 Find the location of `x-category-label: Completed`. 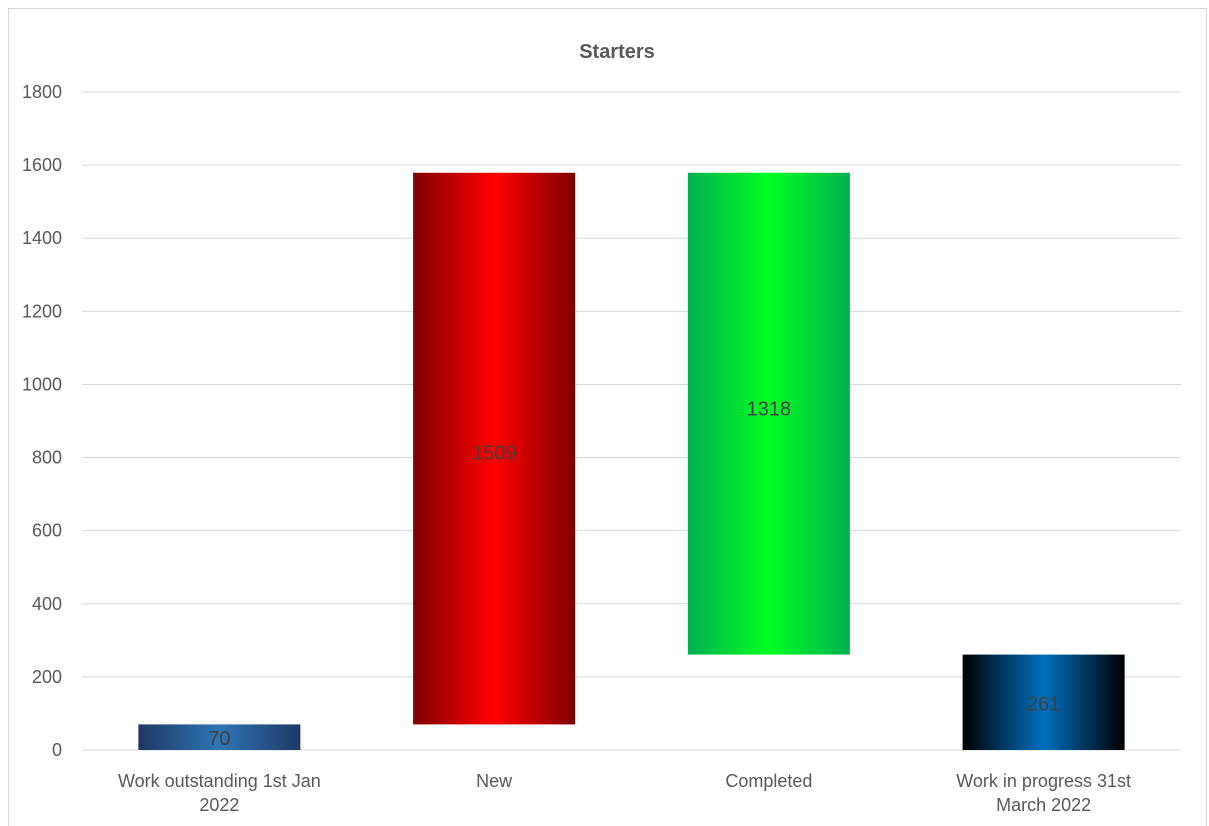

x-category-label: Completed is located at coordinates (768, 781).